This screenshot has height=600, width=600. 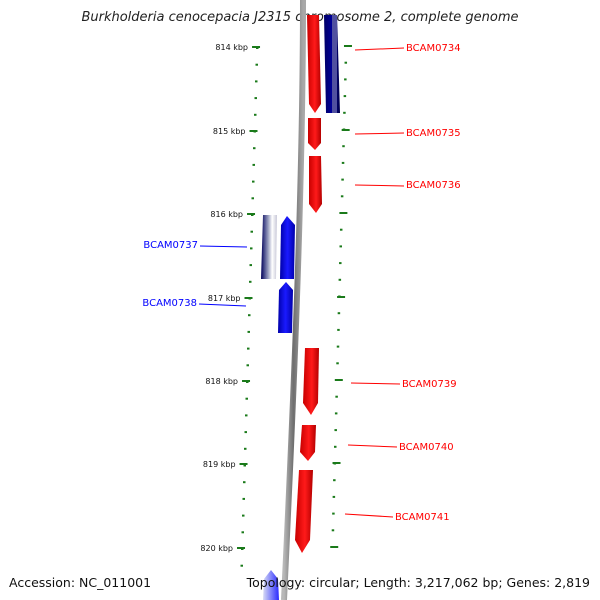 What do you see at coordinates (315, 184) in the screenshot?
I see `gene-bcam0736-arrow` at bounding box center [315, 184].